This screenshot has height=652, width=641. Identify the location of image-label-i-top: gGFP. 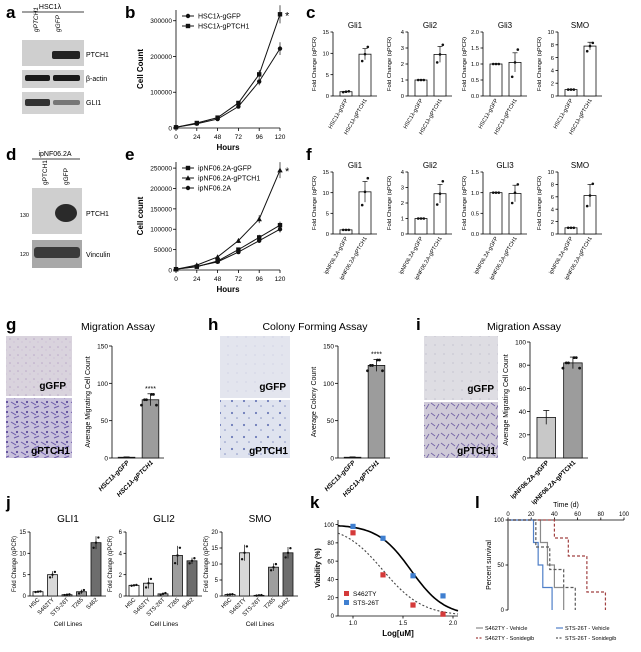
(480, 389).